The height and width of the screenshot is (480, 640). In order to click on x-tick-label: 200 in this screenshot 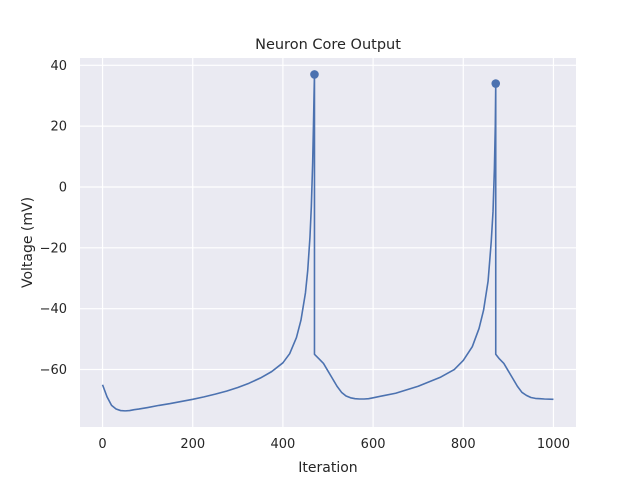, I will do `click(192, 444)`.